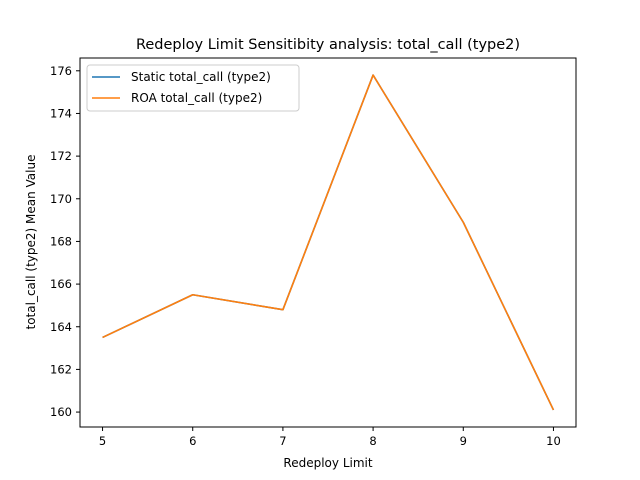 The height and width of the screenshot is (480, 640). What do you see at coordinates (282, 441) in the screenshot?
I see `x-tick-label: 7` at bounding box center [282, 441].